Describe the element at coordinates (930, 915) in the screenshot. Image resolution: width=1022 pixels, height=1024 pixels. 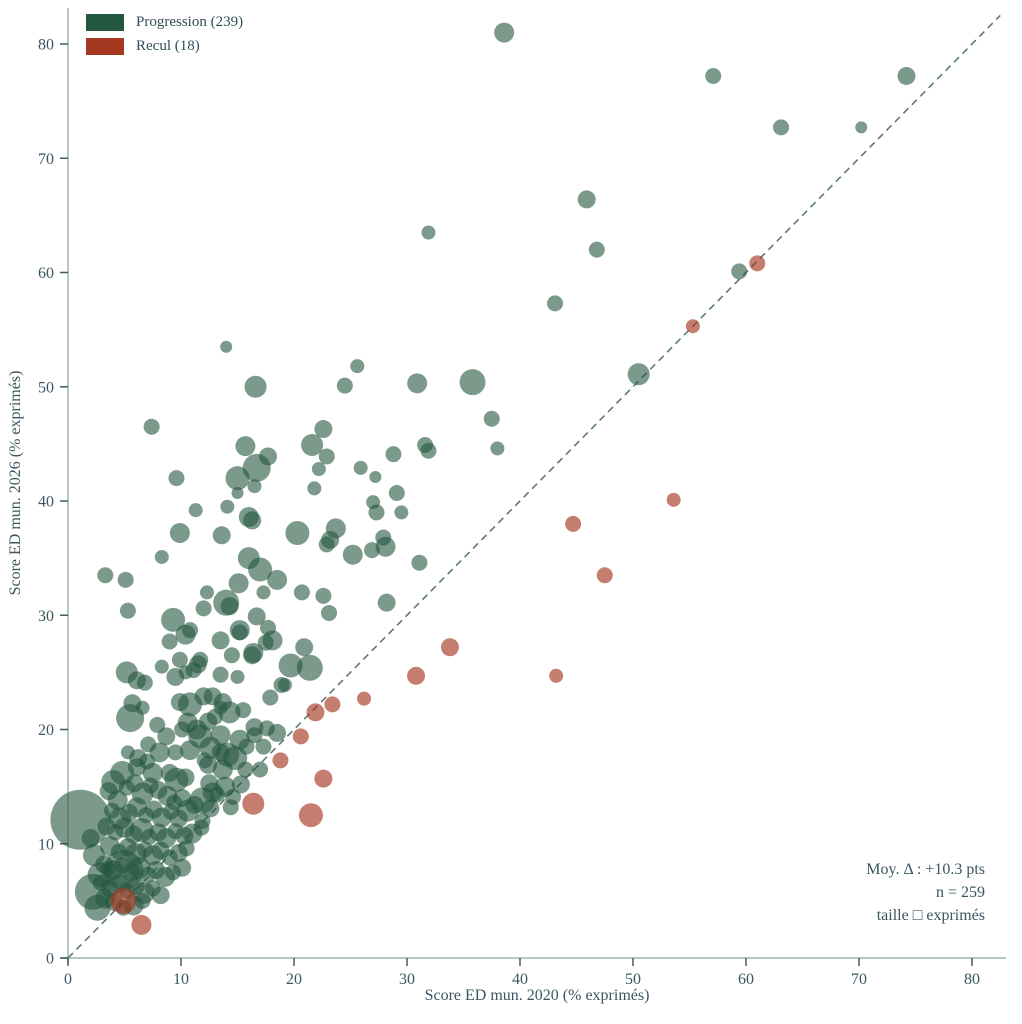
I see `annotation-size-note: taille □ exprimés` at that location.